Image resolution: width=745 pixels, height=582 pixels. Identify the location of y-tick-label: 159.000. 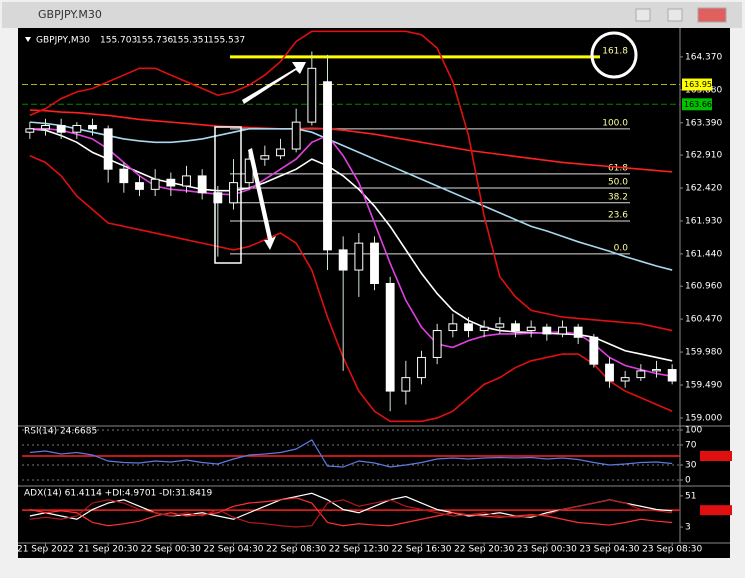
(703, 418).